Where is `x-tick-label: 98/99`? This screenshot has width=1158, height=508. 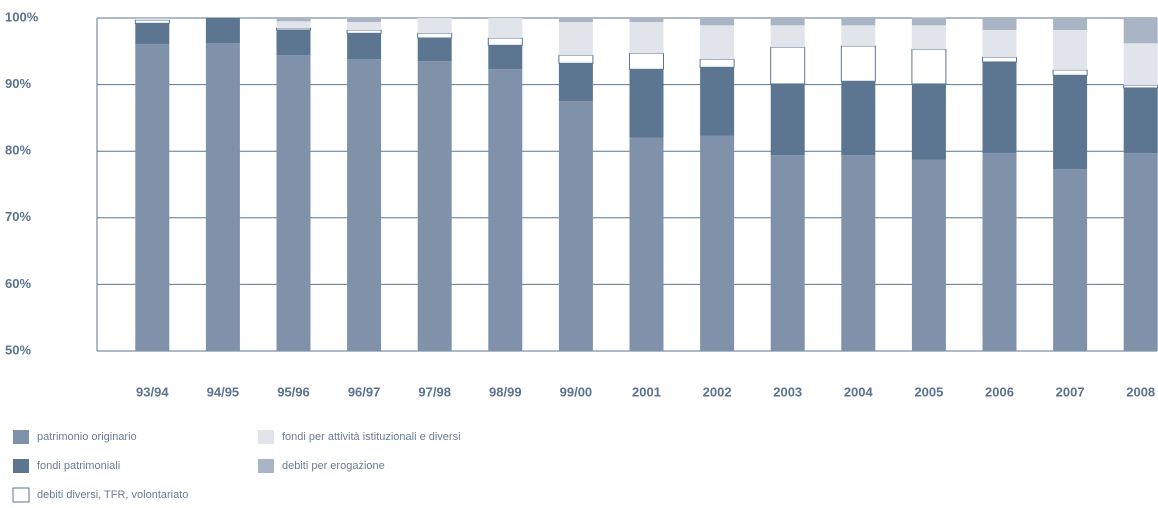 x-tick-label: 98/99 is located at coordinates (505, 391).